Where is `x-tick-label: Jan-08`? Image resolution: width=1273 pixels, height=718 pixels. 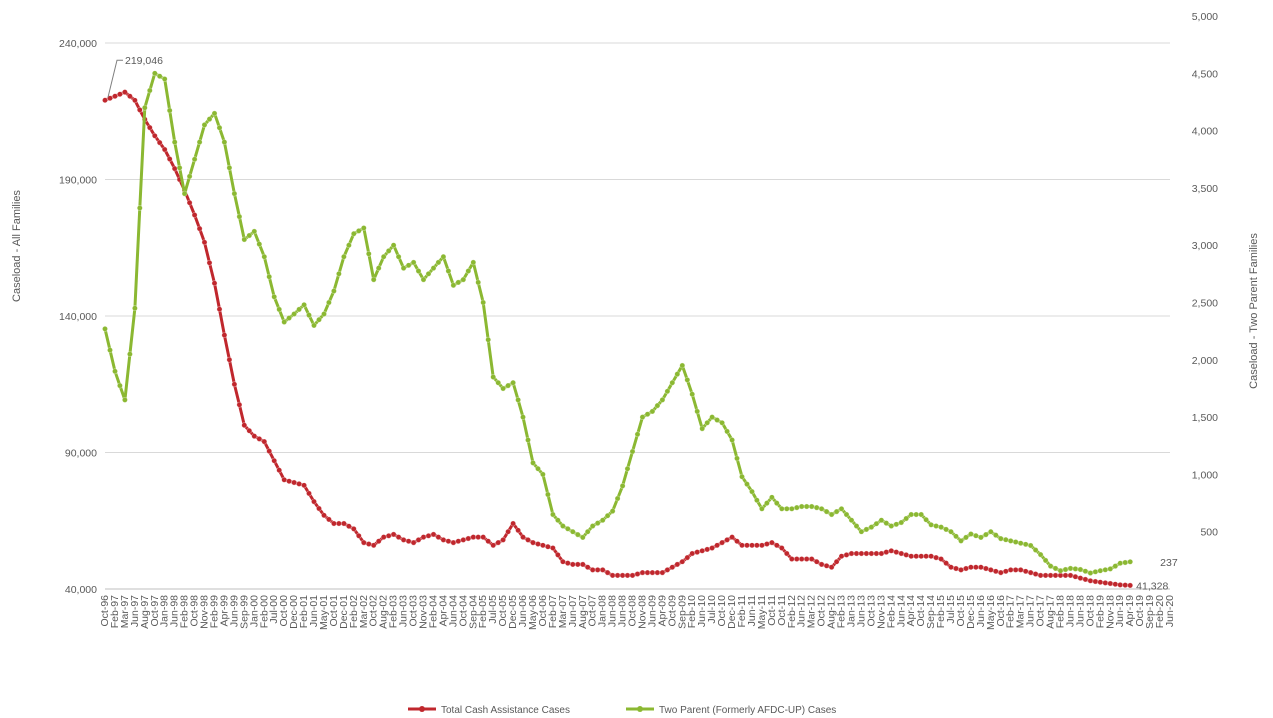
x-tick-label: Jan-08 is located at coordinates (603, 611).